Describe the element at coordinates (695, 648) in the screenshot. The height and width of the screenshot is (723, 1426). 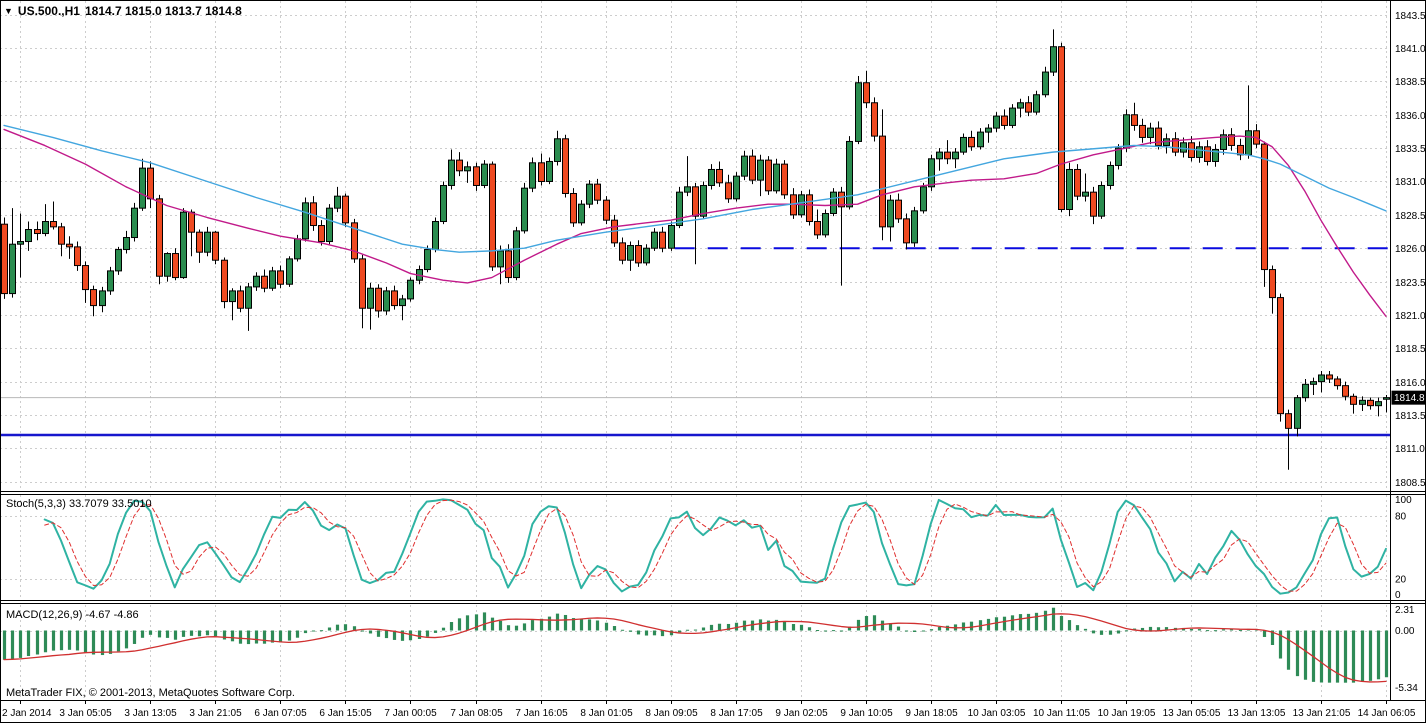
I see `macd-signal-line` at that location.